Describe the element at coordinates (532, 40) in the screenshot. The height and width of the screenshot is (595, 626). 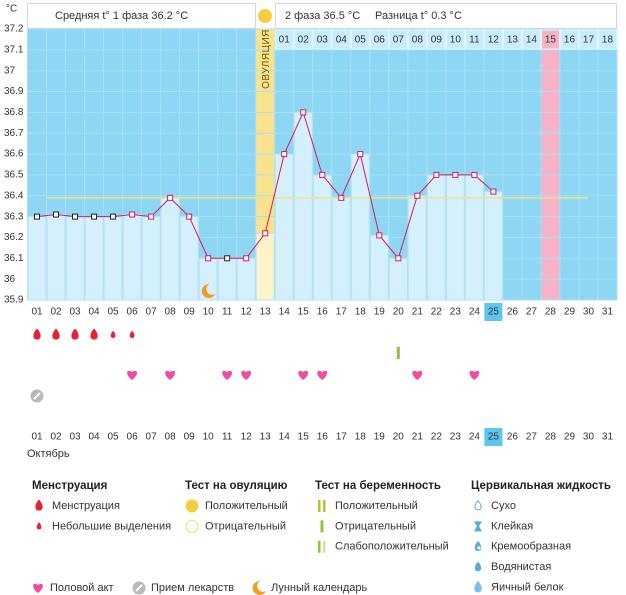
I see `phase2-label: 14` at that location.